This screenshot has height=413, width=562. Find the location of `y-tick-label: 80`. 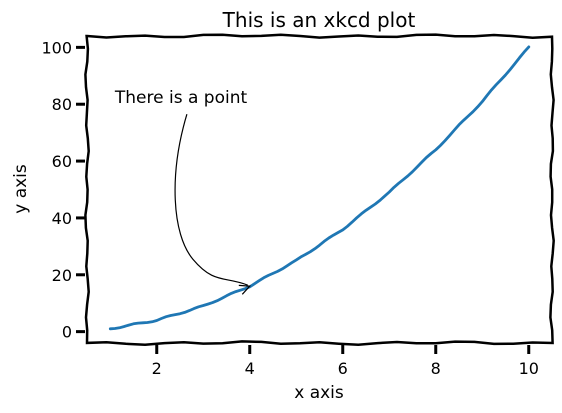

y-tick-label: 80 is located at coordinates (62, 104).